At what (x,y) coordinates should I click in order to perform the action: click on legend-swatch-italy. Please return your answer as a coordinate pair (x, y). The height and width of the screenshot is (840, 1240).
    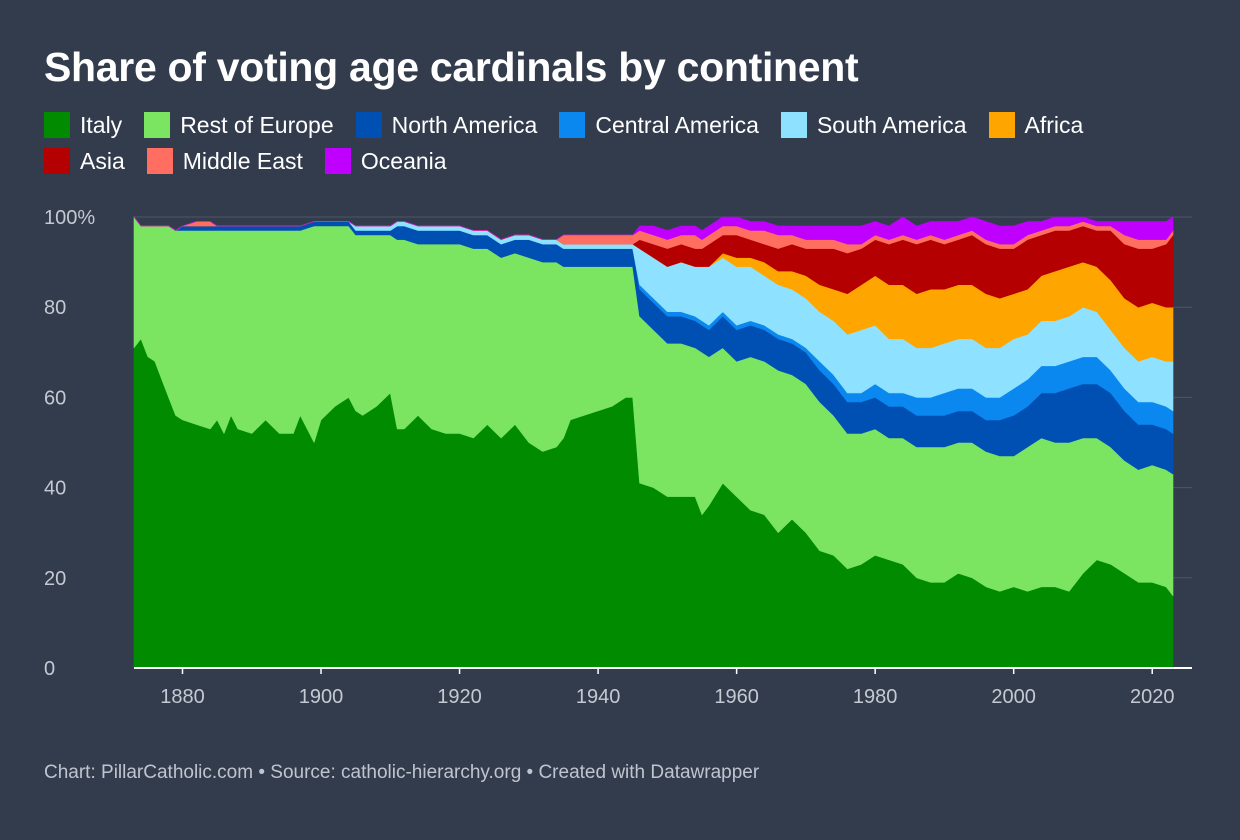
    Looking at the image, I should click on (57, 125).